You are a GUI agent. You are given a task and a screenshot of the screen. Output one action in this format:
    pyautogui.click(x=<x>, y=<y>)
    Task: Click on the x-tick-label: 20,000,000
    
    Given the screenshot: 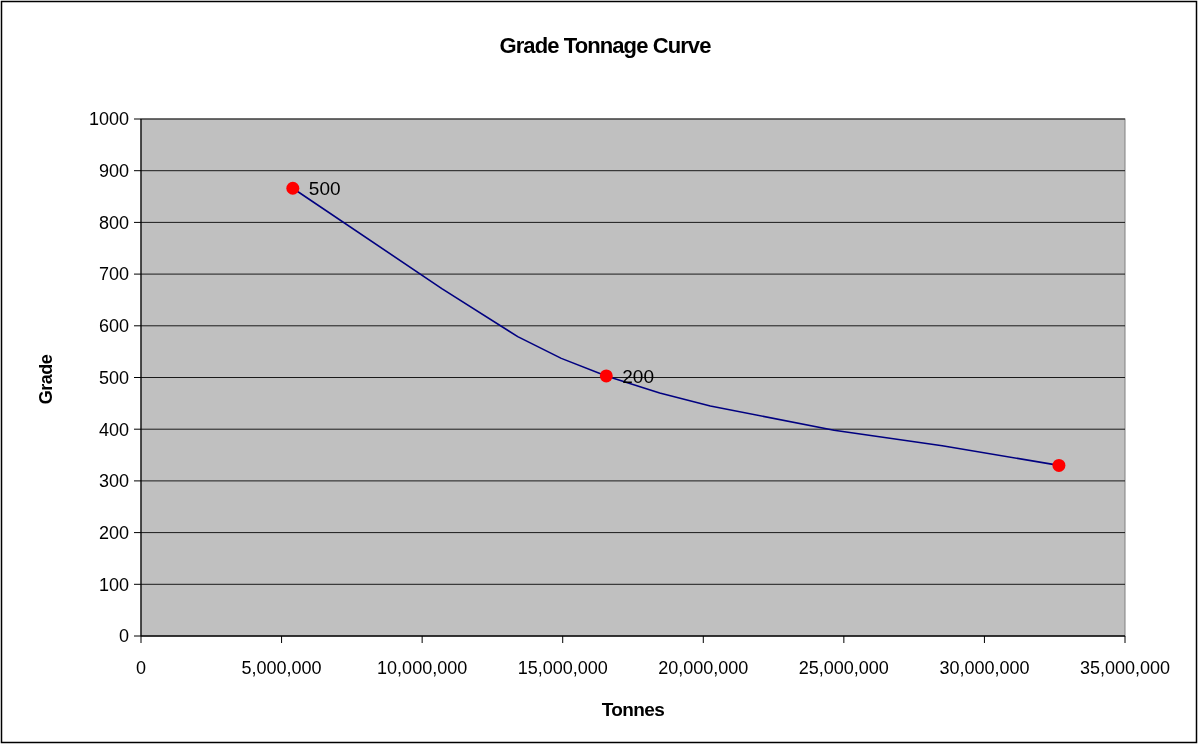 What is the action you would take?
    pyautogui.click(x=703, y=668)
    